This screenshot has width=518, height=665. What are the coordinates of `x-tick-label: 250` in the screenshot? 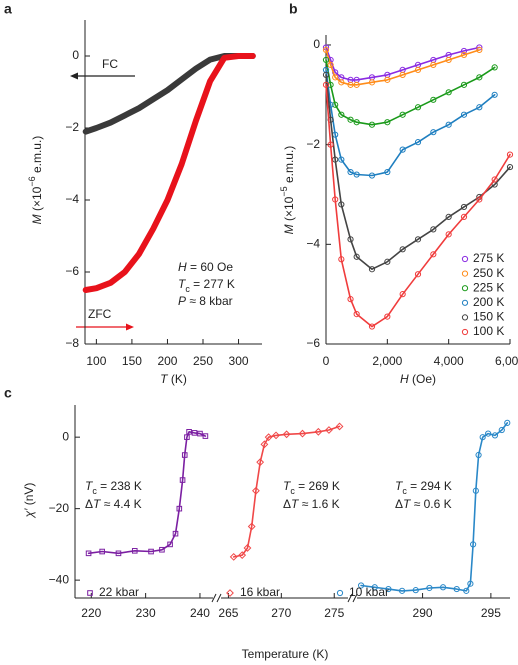 It's located at (203, 361).